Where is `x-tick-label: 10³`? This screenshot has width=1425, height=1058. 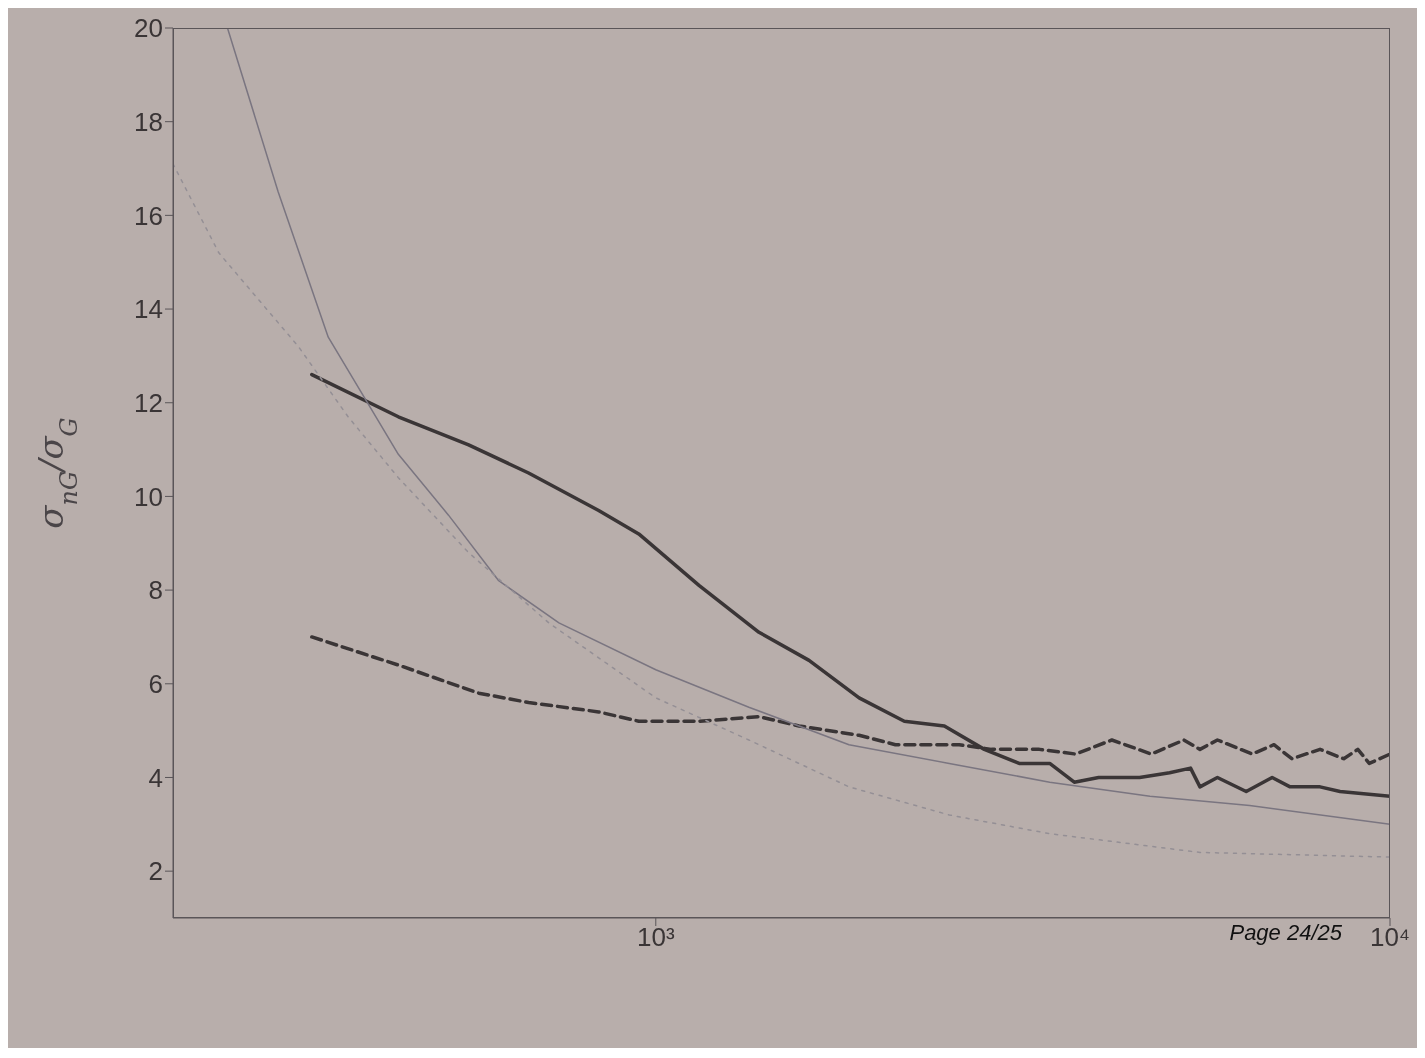
x-tick-label: 10³ is located at coordinates (656, 937).